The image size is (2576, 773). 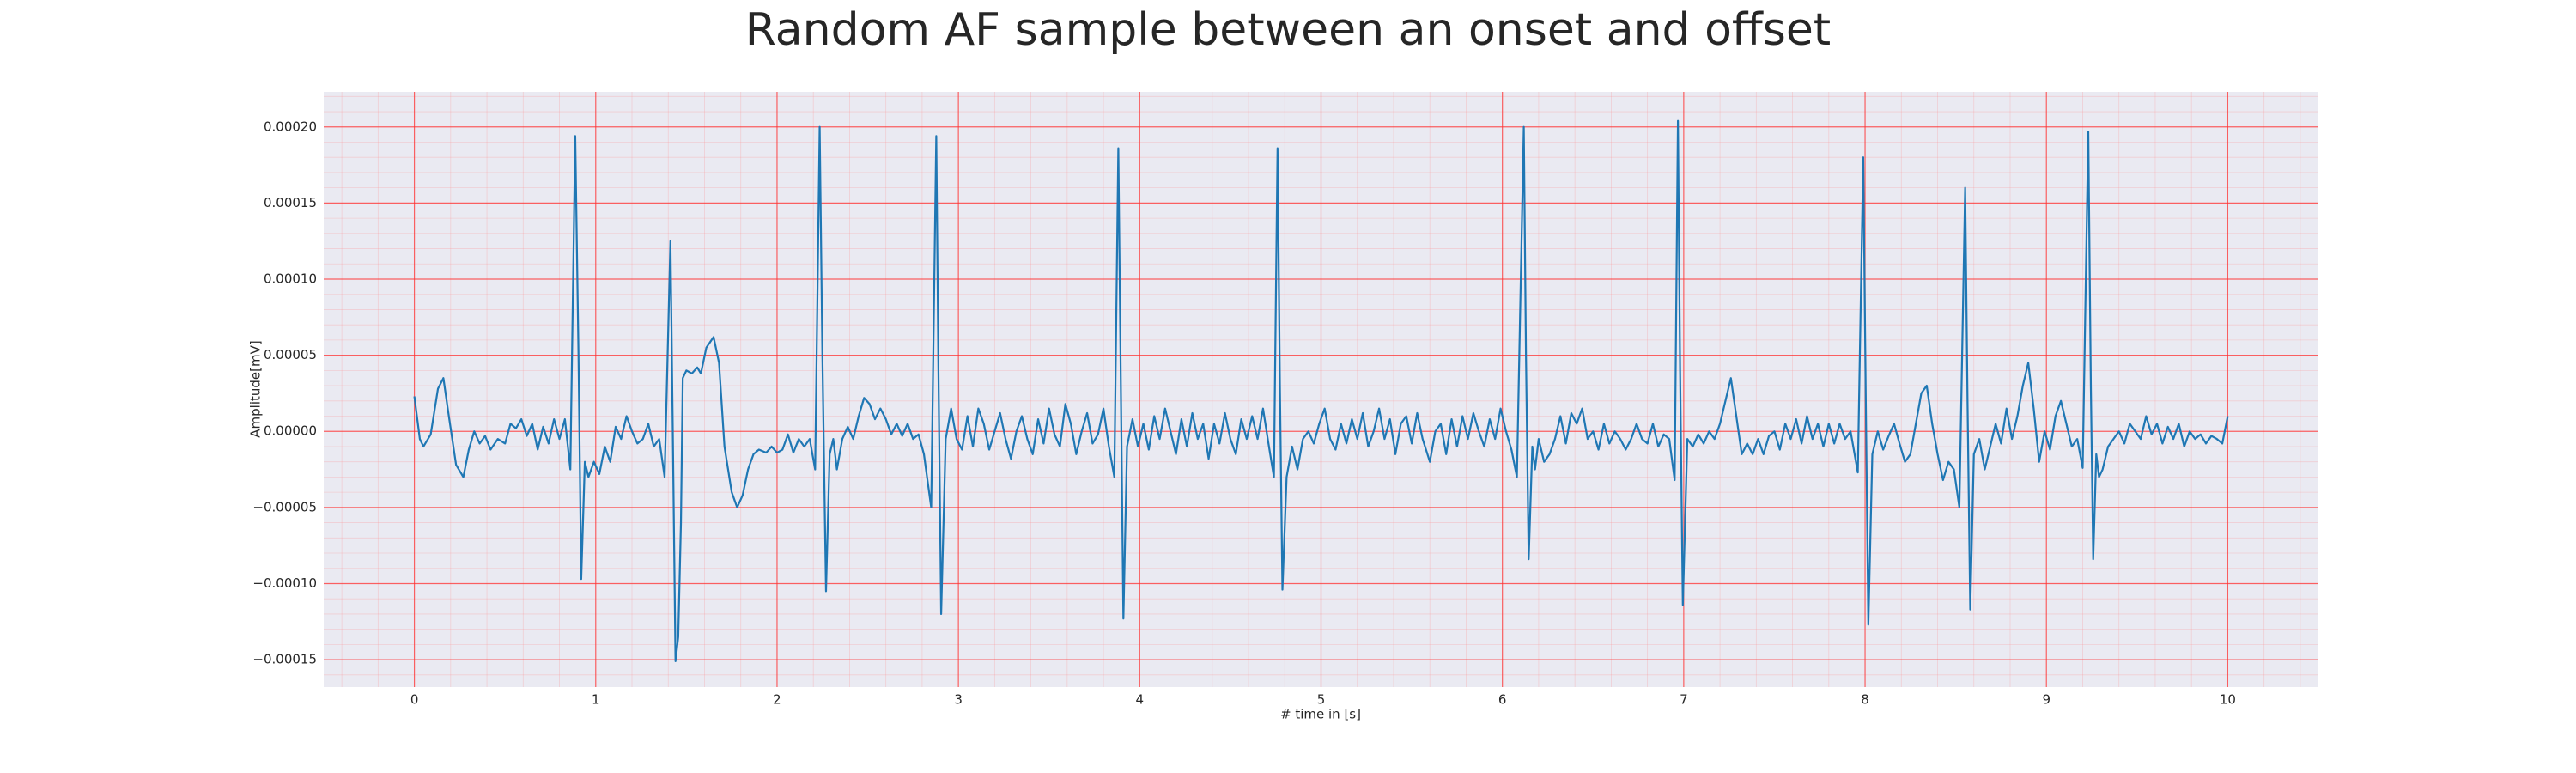 I want to click on x-axis-label: # time in [s], so click(x=1320, y=714).